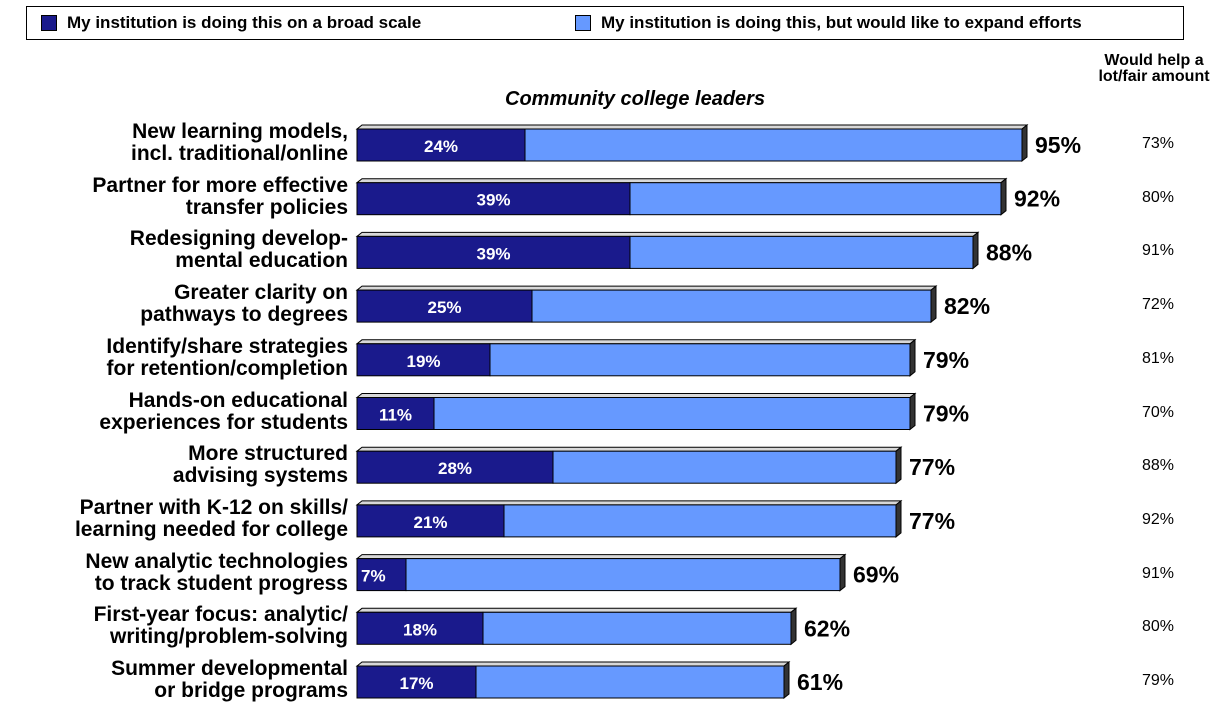  What do you see at coordinates (229, 668) in the screenshot?
I see `category-label-line: Summer developmental` at bounding box center [229, 668].